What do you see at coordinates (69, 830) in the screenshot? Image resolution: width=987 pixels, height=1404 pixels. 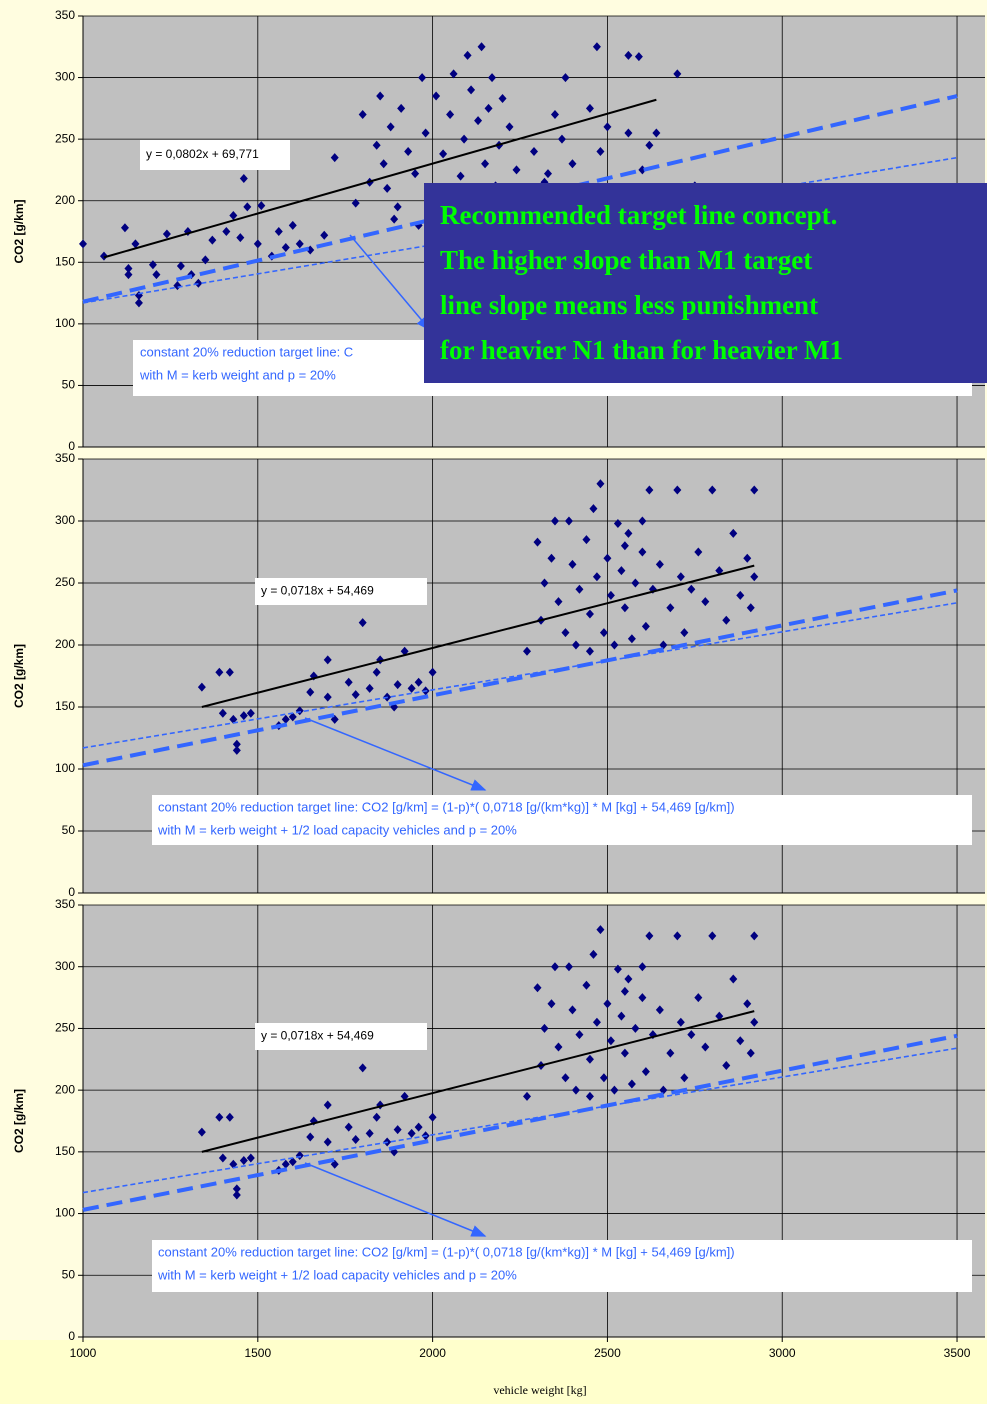 I see `y-tick-label: 50` at bounding box center [69, 830].